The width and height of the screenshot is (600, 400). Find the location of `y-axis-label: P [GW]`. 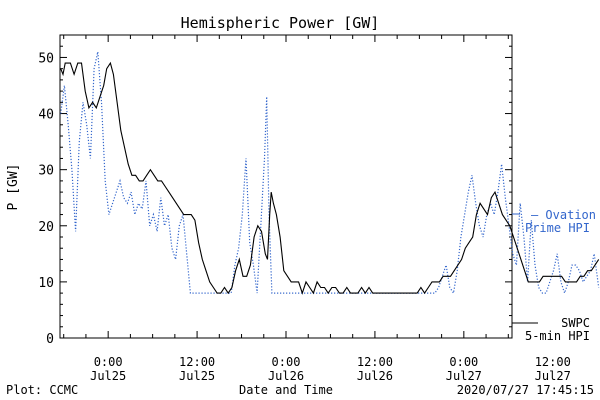

y-axis-label: P [GW] is located at coordinates (13, 187).